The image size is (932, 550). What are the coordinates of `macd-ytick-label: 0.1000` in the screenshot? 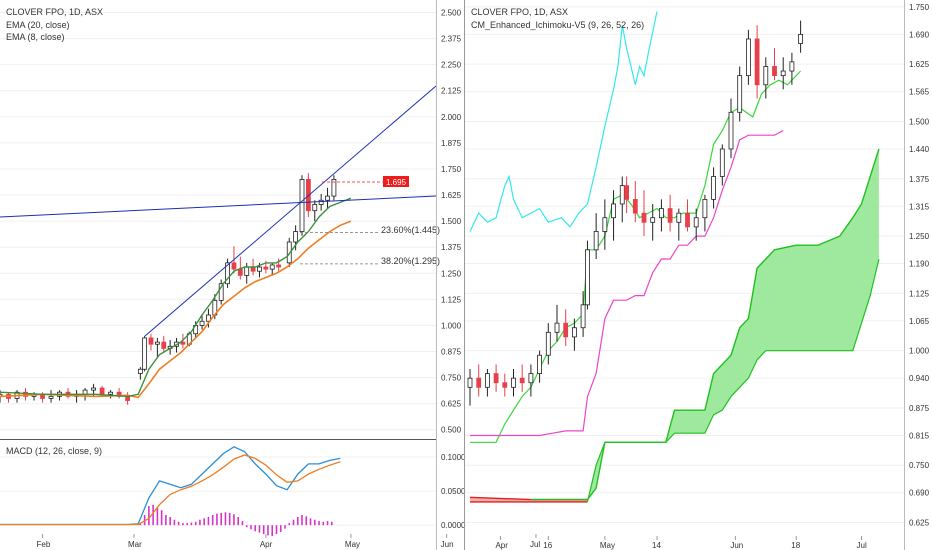 It's located at (453, 457).